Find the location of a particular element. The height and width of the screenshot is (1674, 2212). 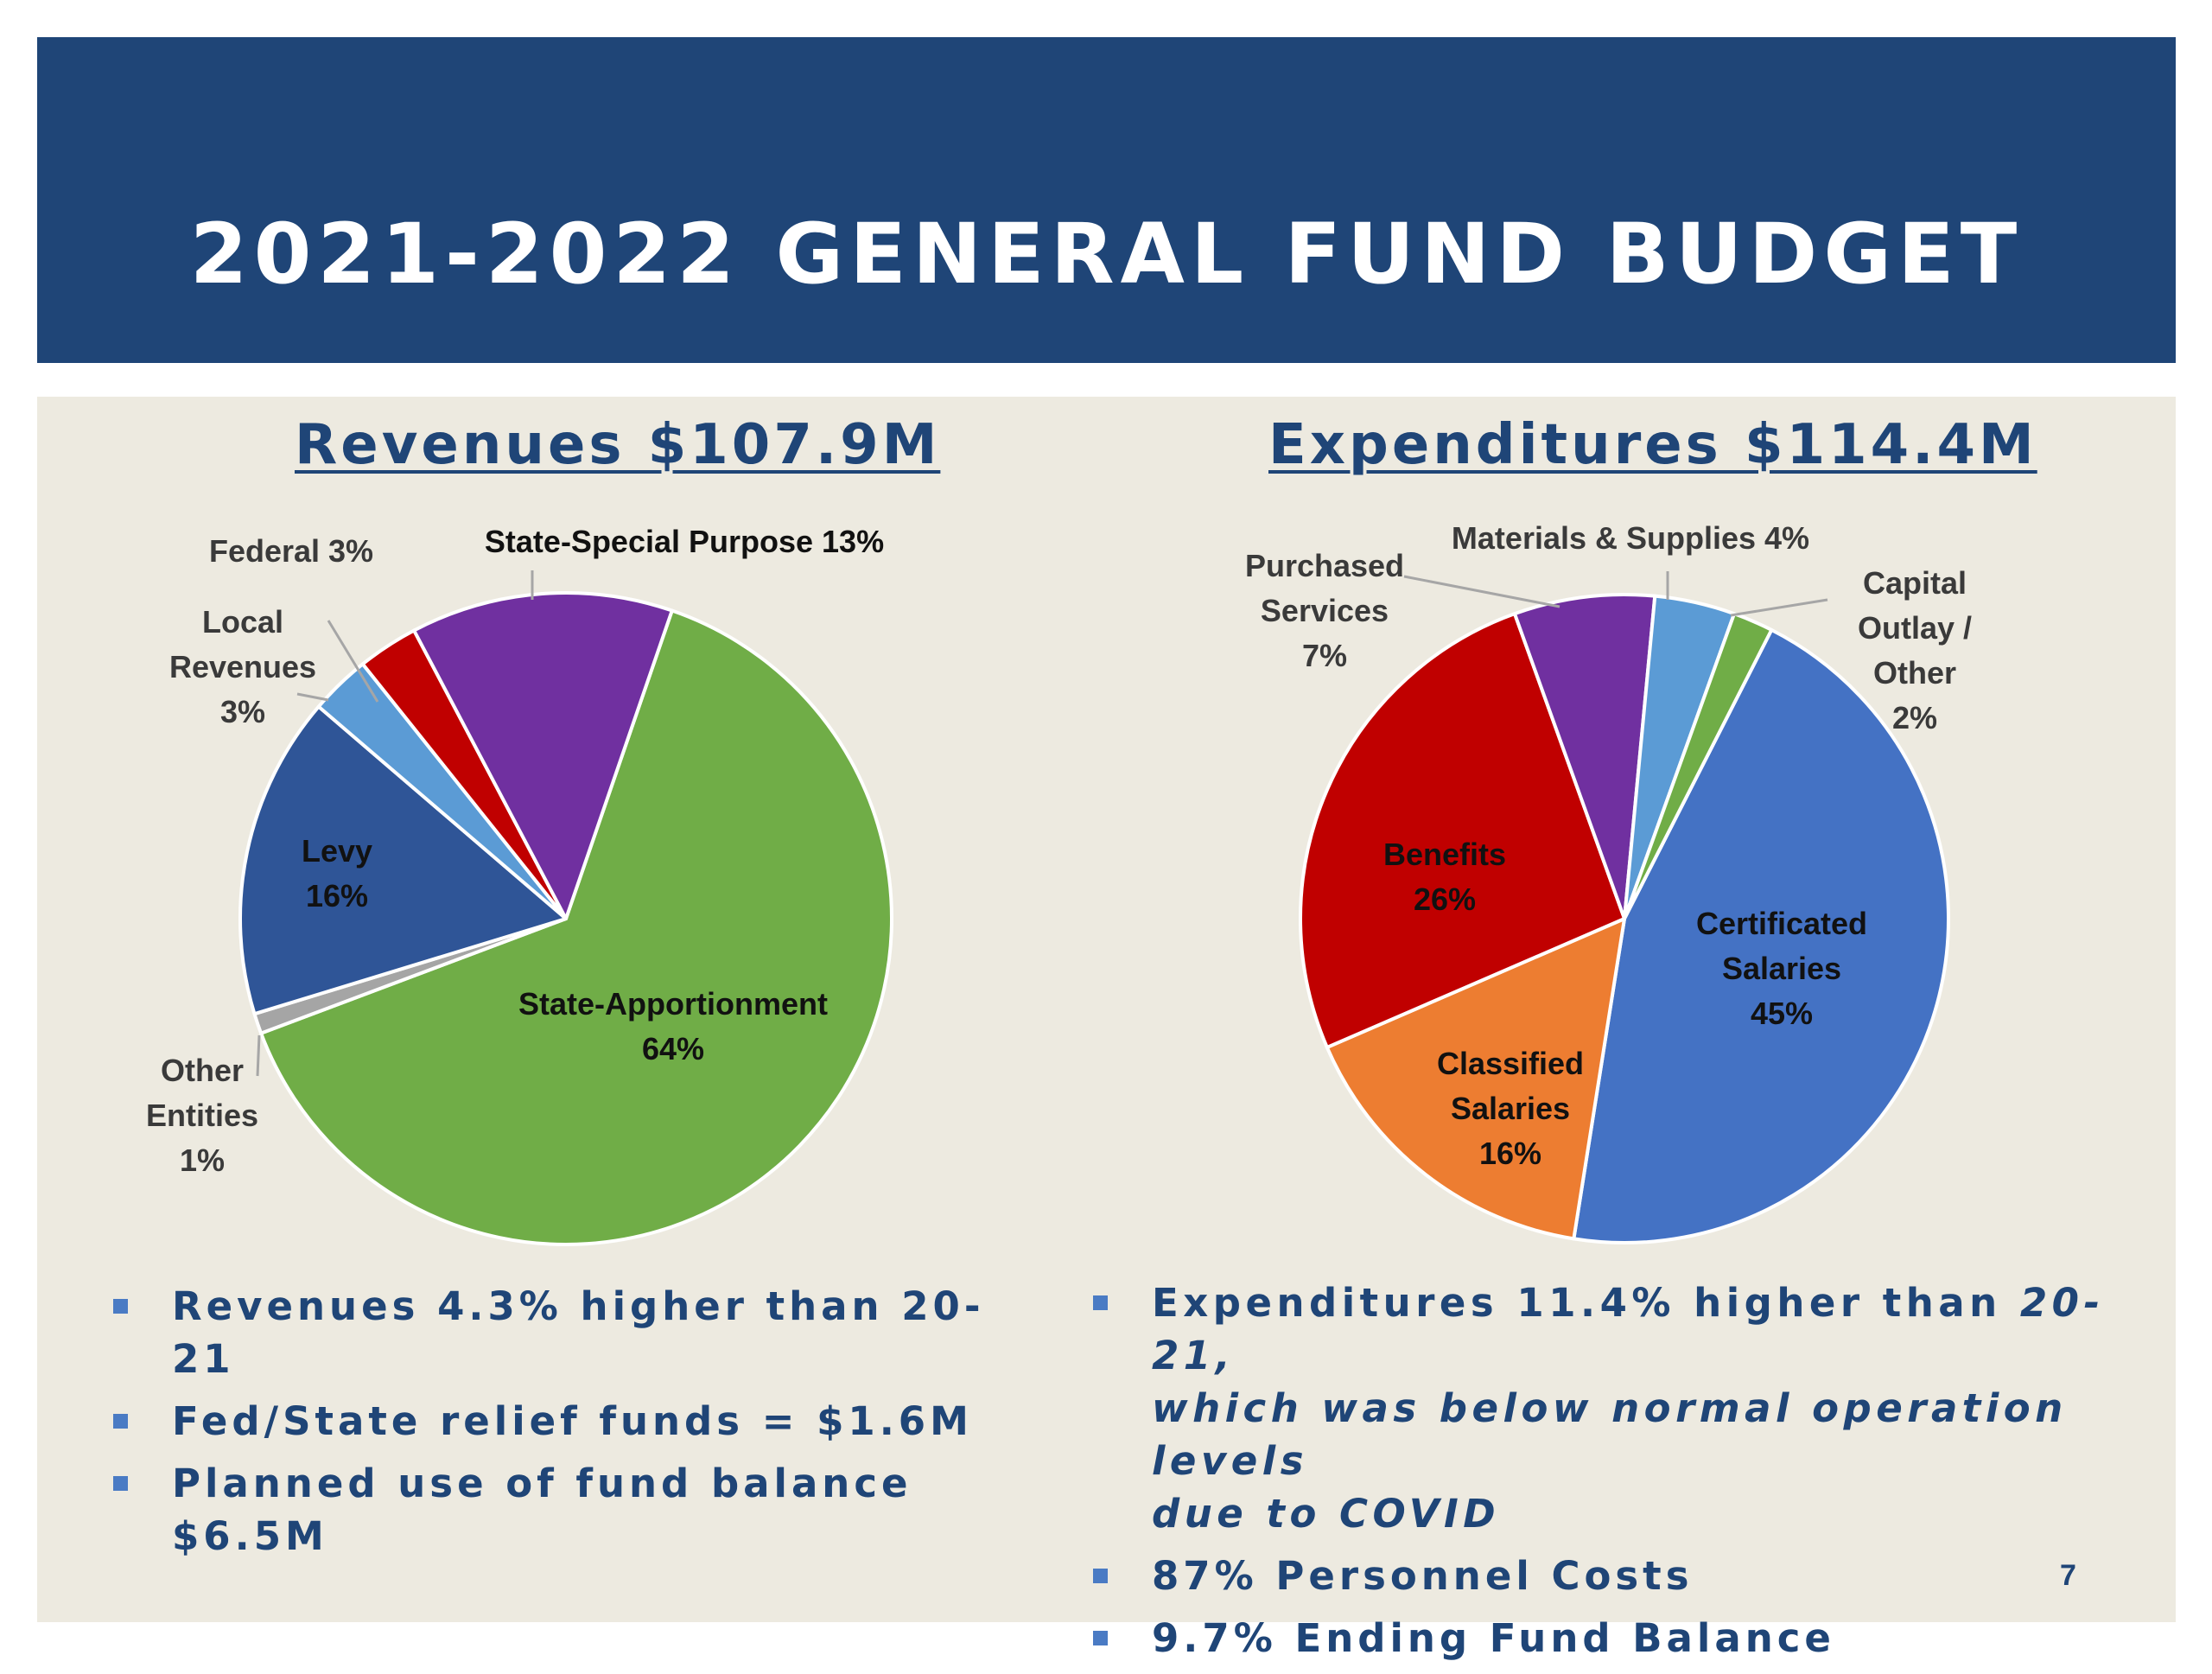

classified-label-line2: Salaries is located at coordinates (1510, 1108).